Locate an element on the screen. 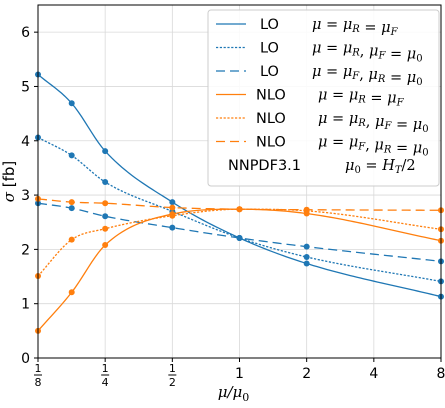  x-axis-label: μ/μ0 is located at coordinates (234, 393).